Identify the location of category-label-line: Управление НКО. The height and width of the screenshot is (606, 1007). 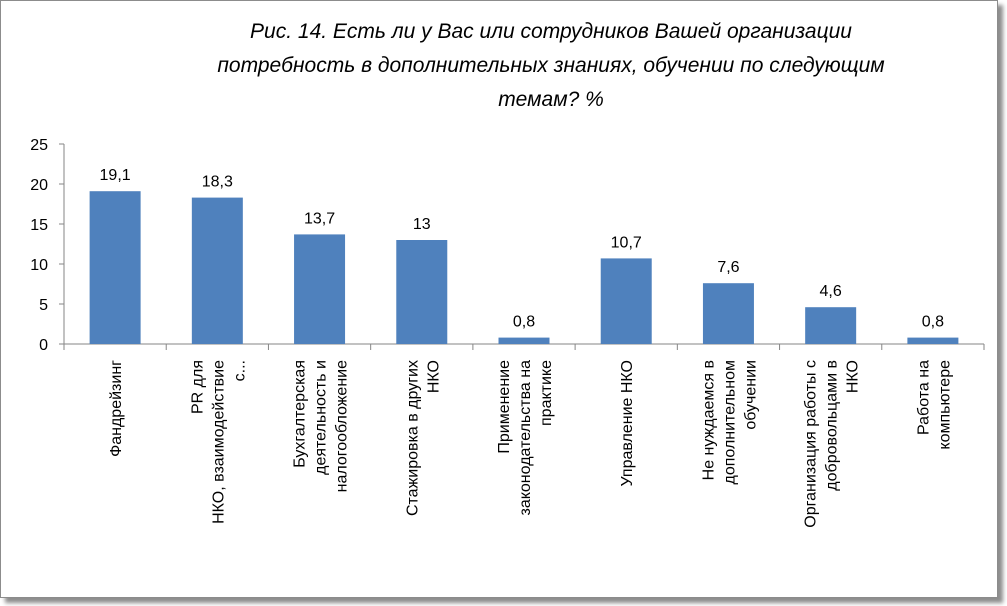
(627, 423).